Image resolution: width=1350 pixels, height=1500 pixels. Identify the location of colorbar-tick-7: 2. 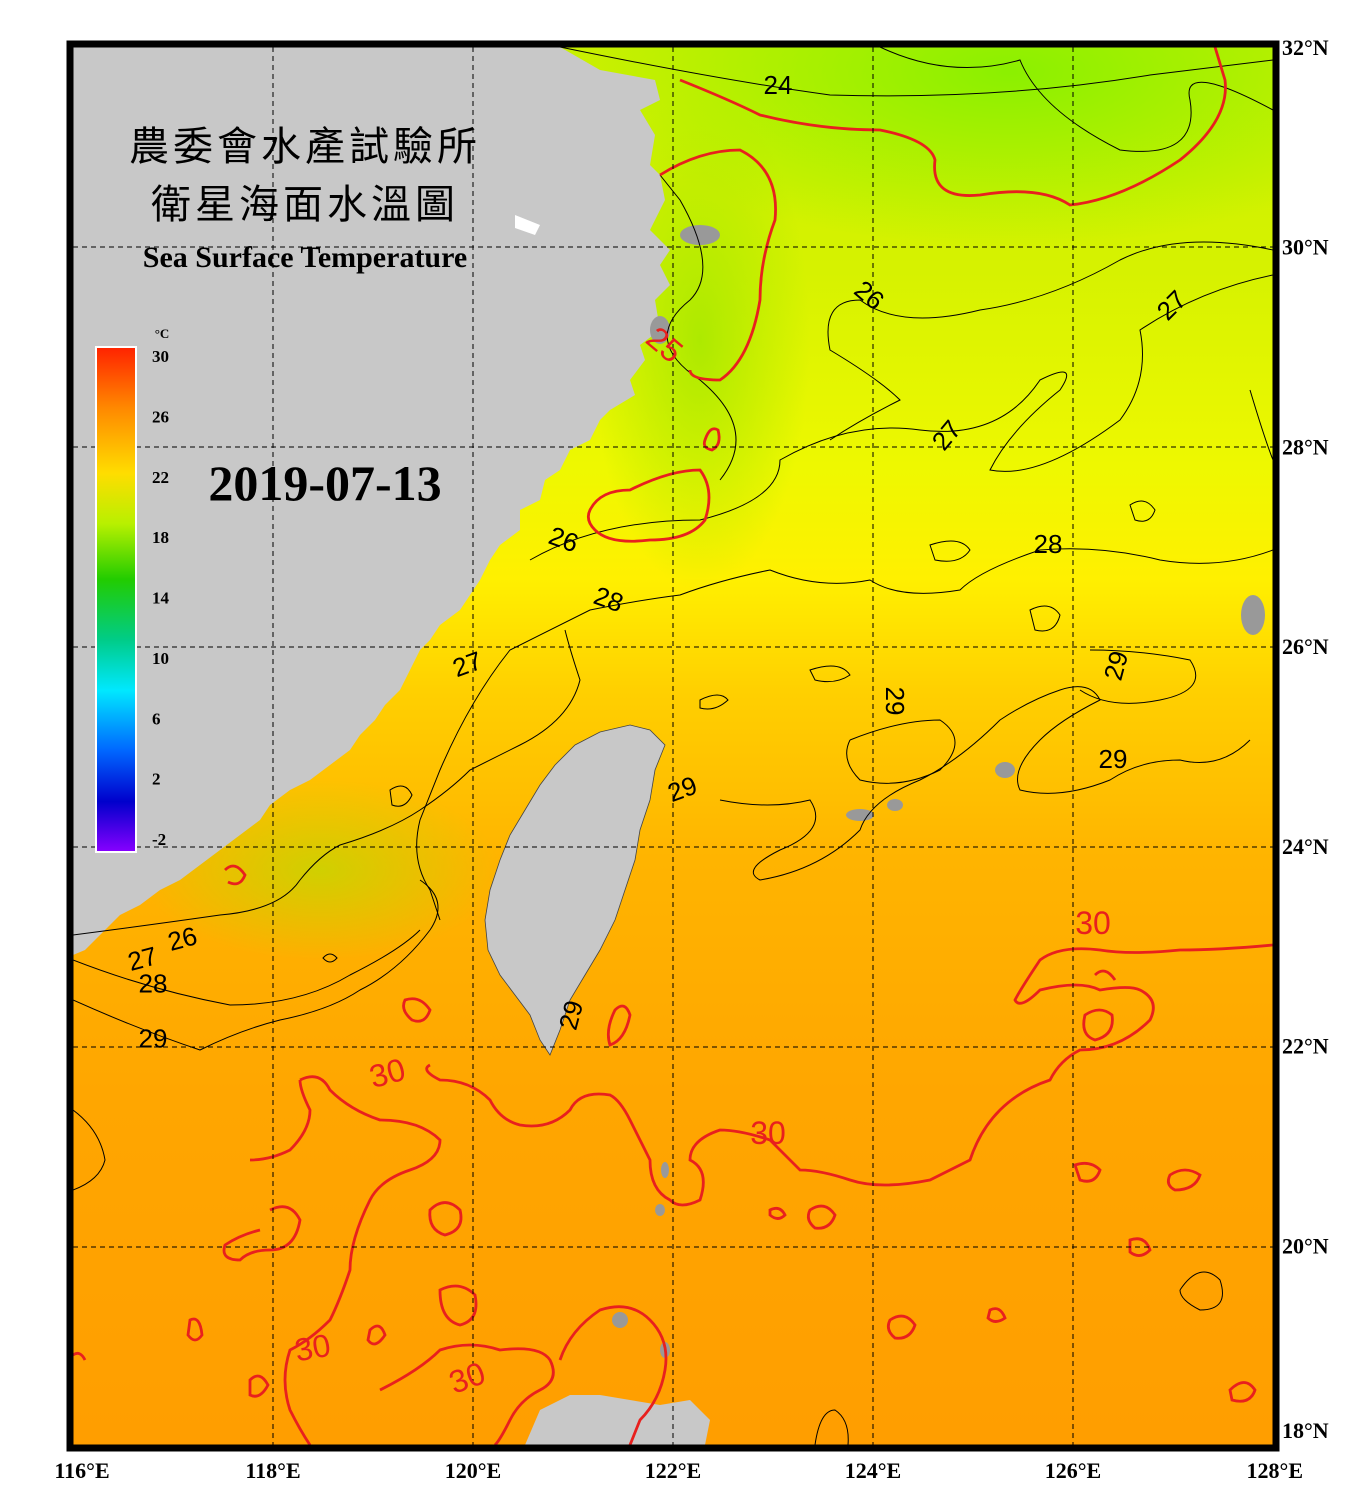
(156, 779).